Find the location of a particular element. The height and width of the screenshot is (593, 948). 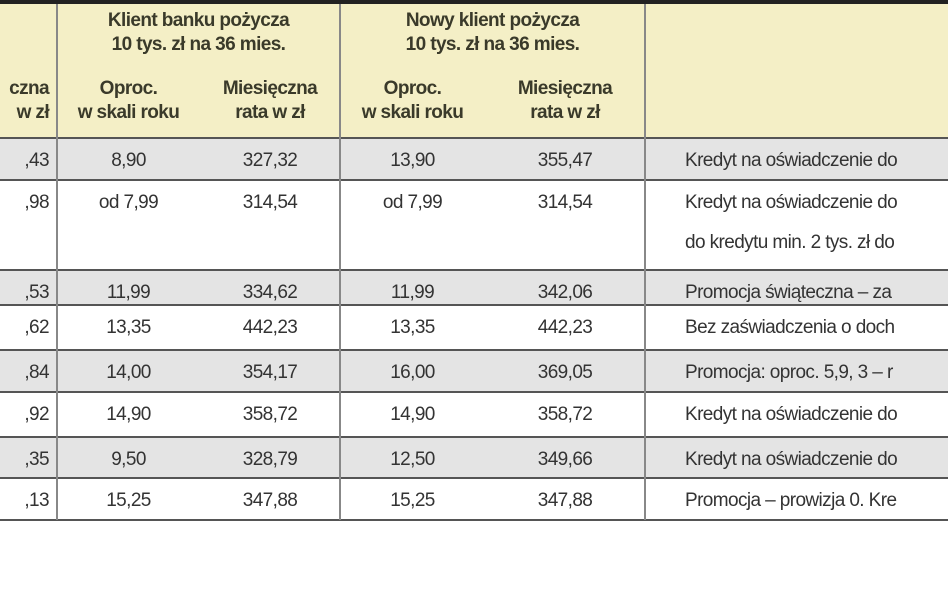

cell: ,35 is located at coordinates (36, 459).